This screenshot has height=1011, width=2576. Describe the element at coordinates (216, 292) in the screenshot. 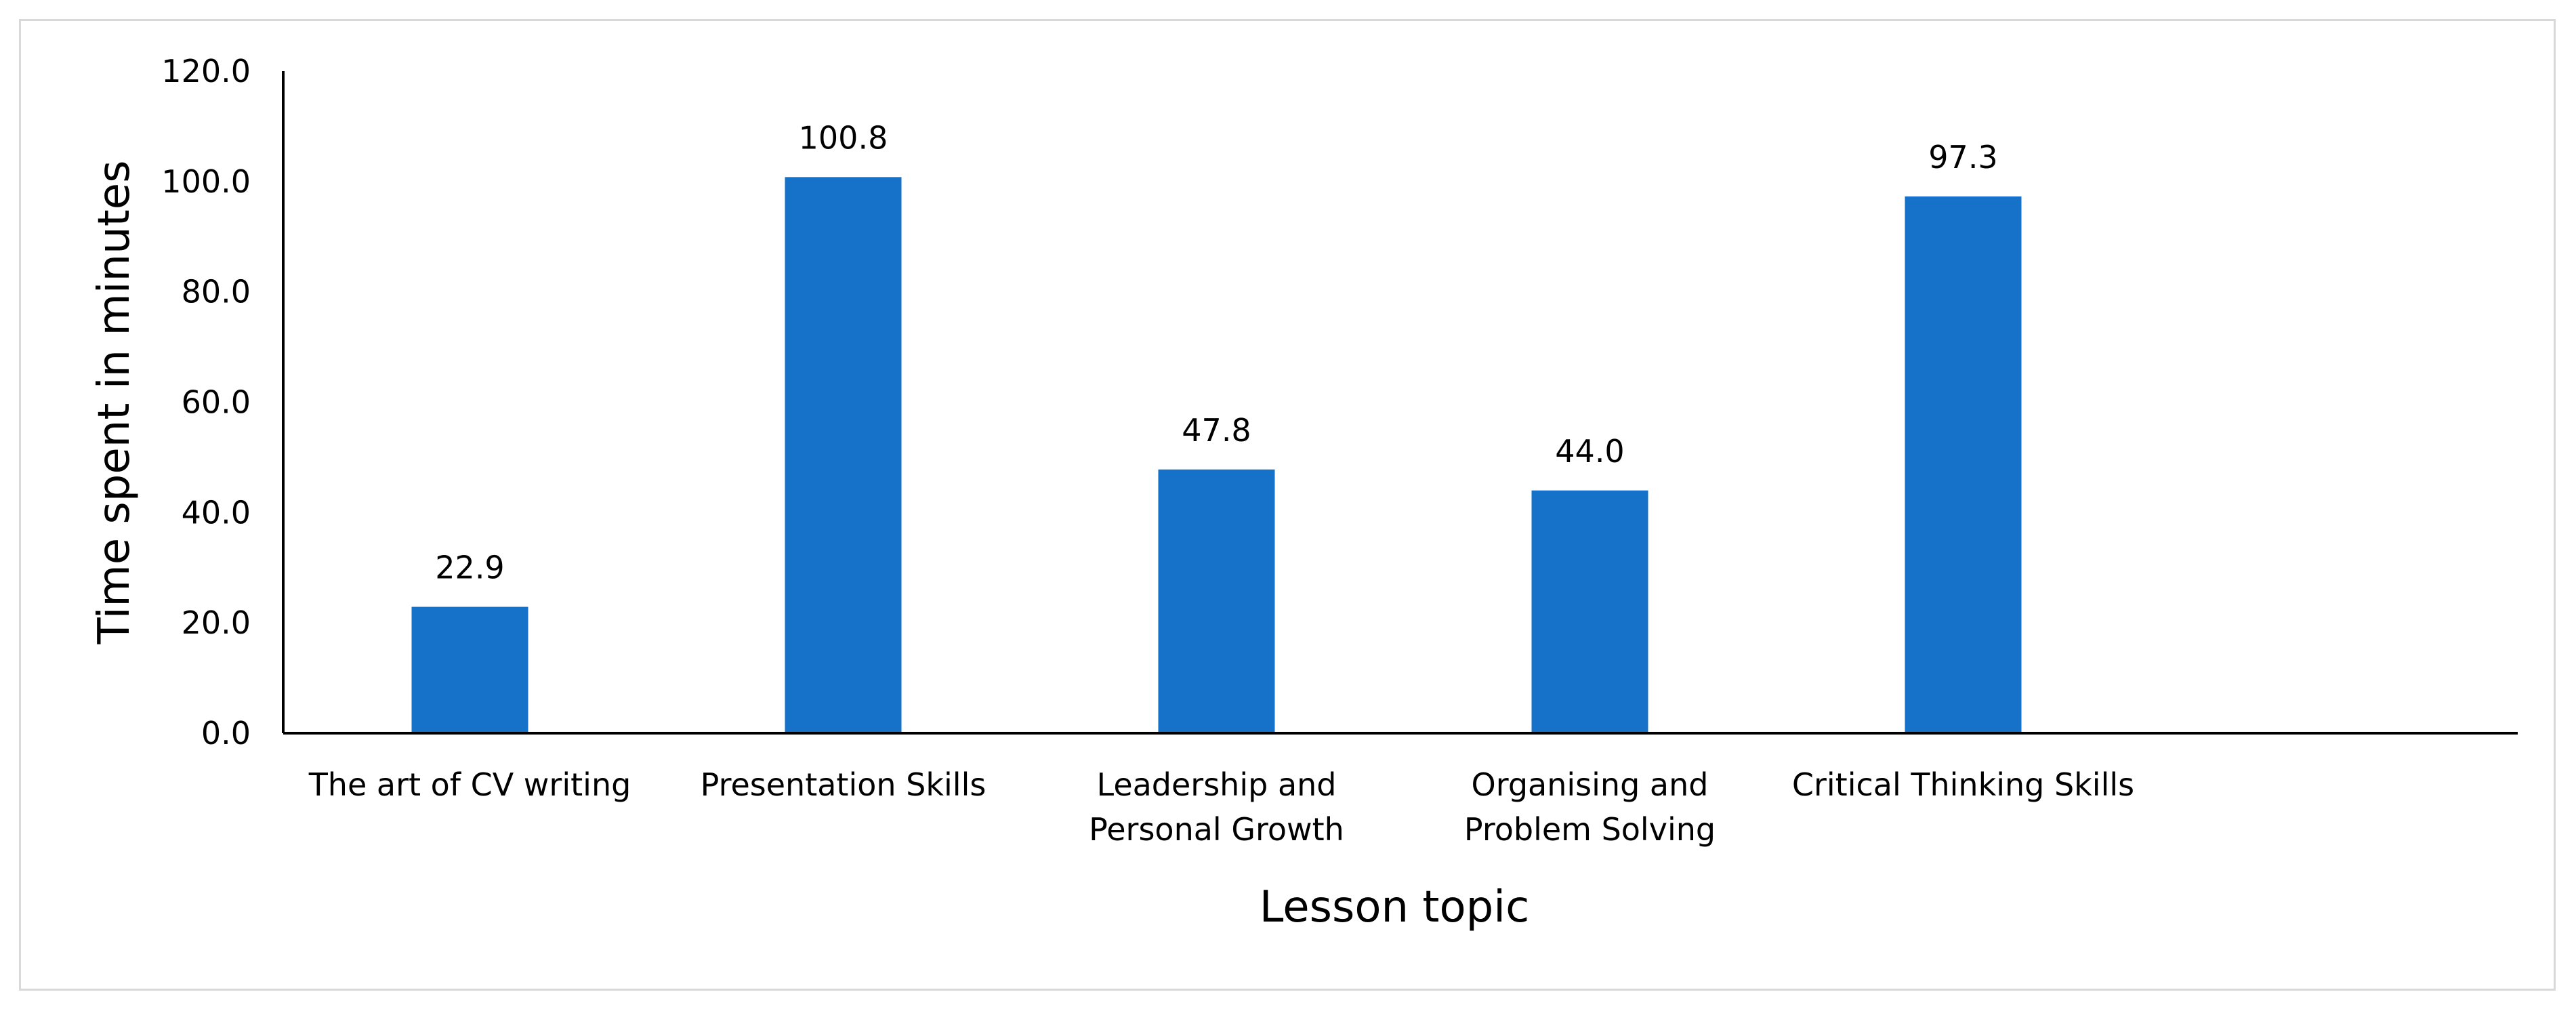

I see `y-tick-label: 80.0` at that location.